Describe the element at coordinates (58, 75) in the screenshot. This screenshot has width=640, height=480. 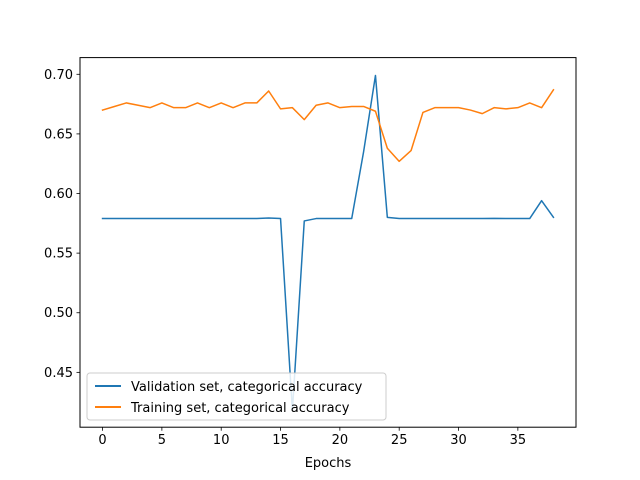
I see `y-tick-label: 0.70` at that location.